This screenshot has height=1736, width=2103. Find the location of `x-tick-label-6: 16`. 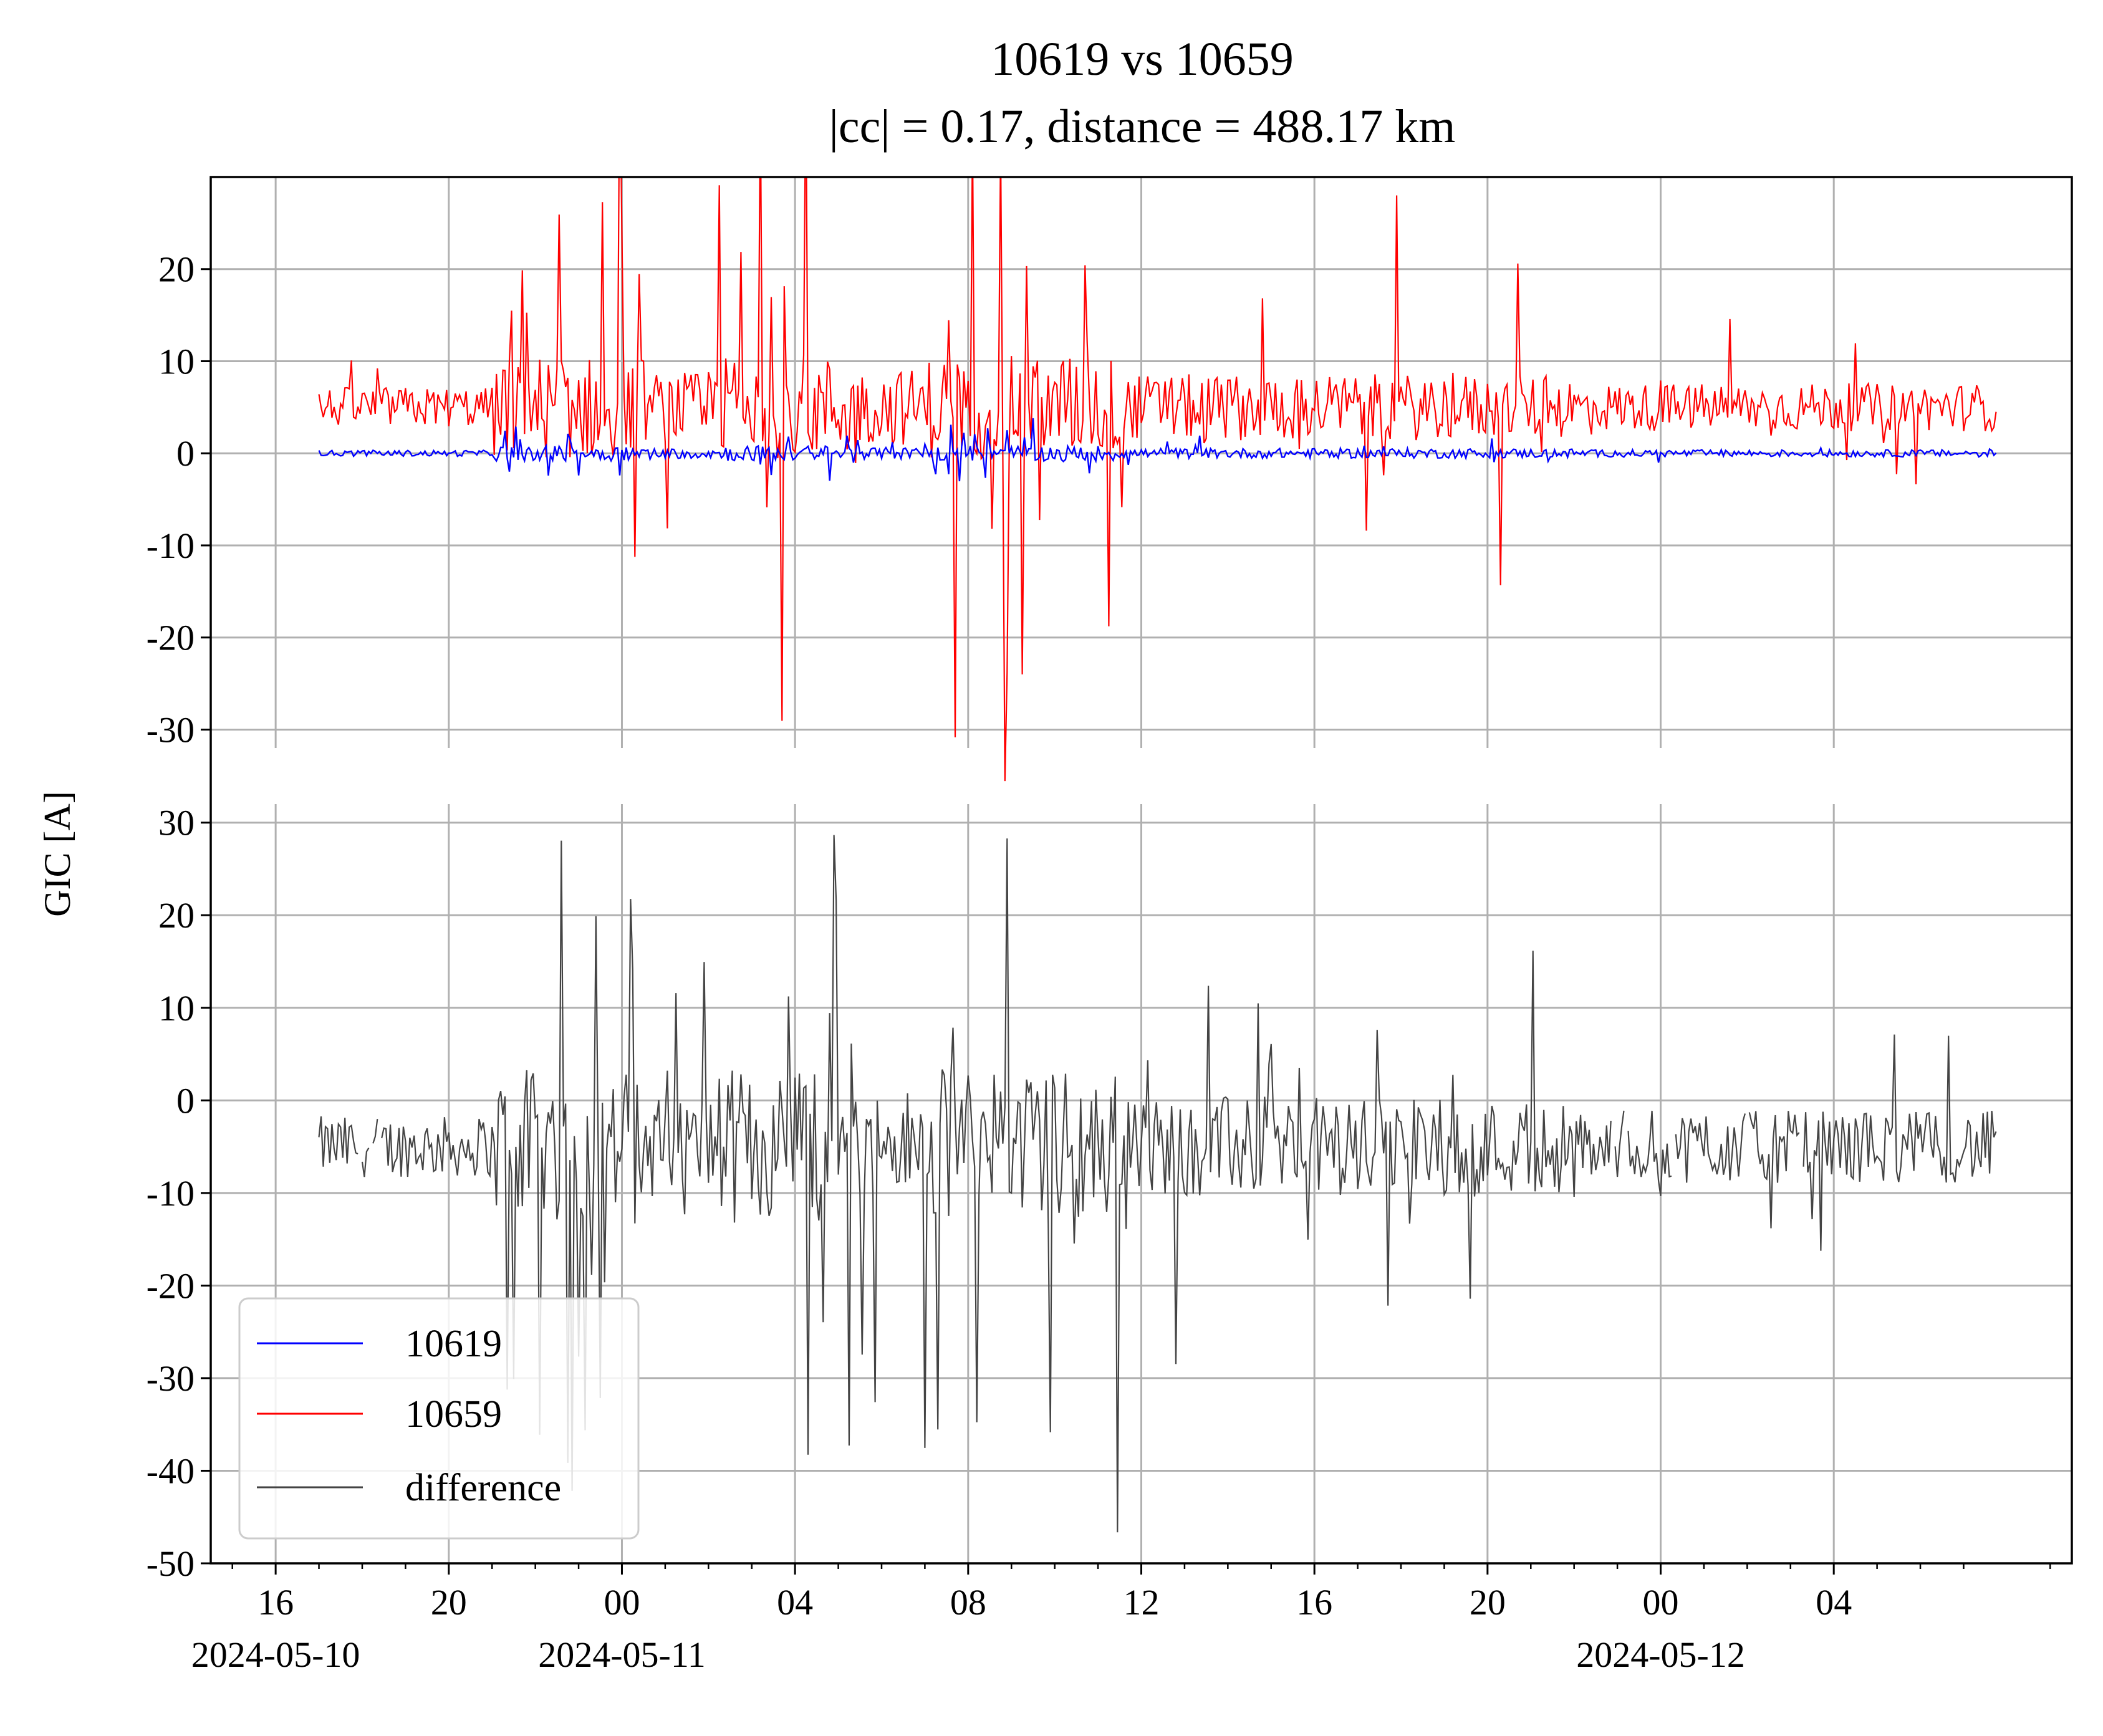

x-tick-label-6: 16 is located at coordinates (1314, 1602).